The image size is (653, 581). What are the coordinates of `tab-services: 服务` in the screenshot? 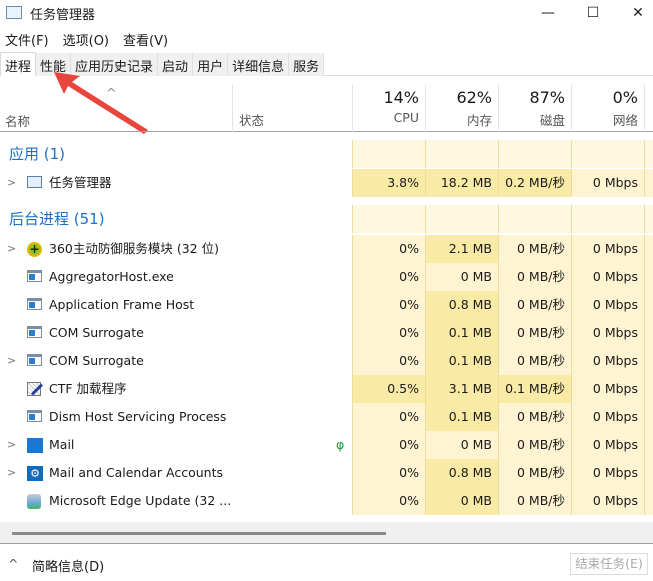 It's located at (307, 64).